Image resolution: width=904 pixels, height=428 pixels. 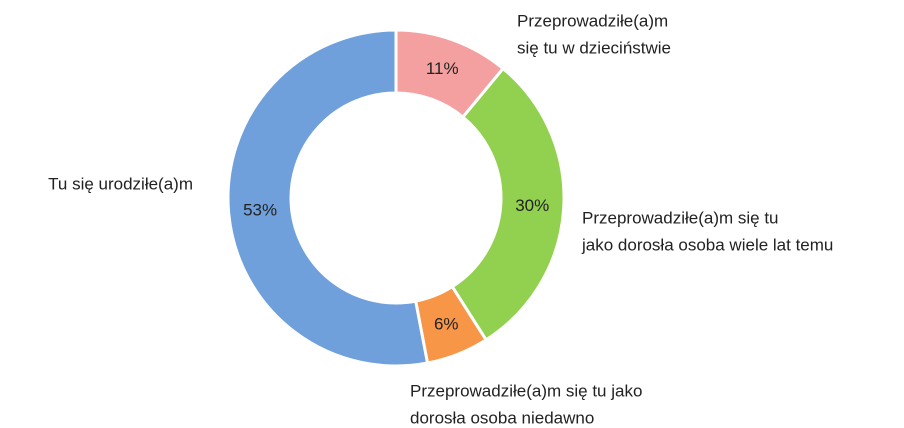 What do you see at coordinates (502, 417) in the screenshot?
I see `category-label: dorosła osoba niedawno` at bounding box center [502, 417].